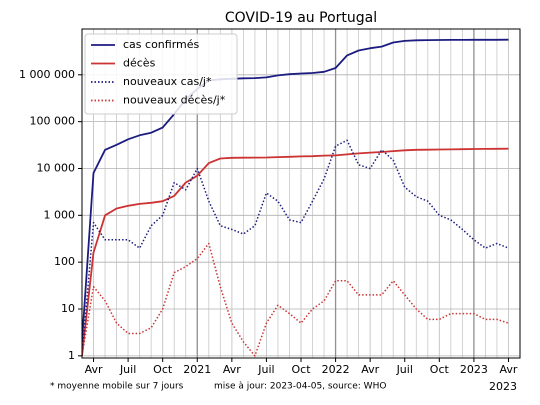 The width and height of the screenshot is (540, 405). What do you see at coordinates (161, 44) in the screenshot?
I see `legend-label: cas confirmés` at bounding box center [161, 44].